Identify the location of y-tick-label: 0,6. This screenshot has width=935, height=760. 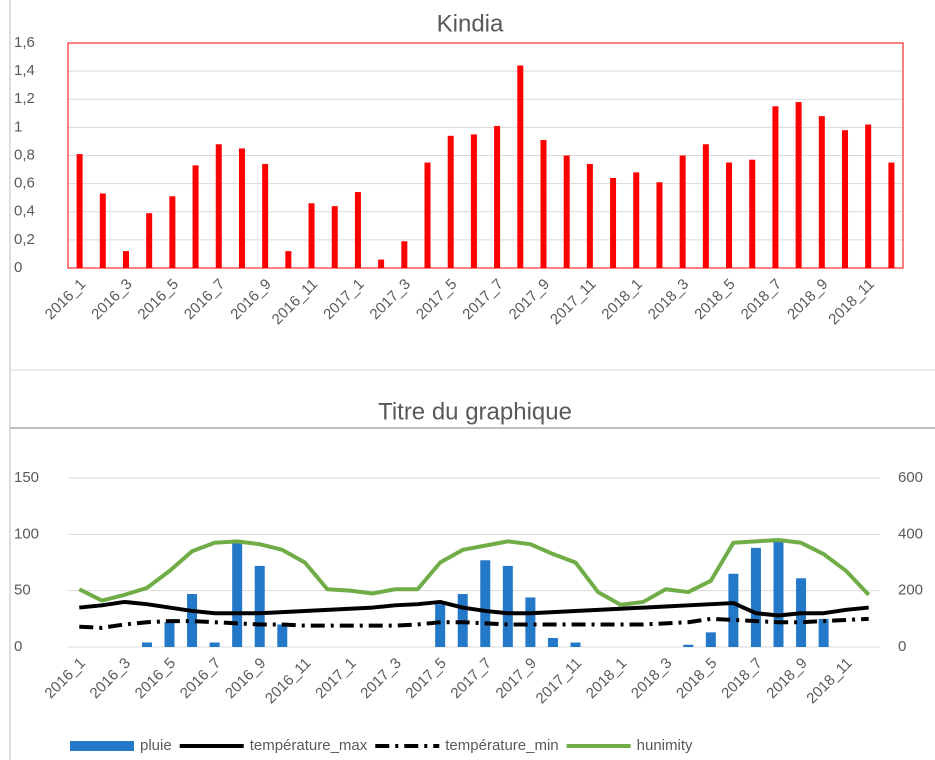
(24, 183).